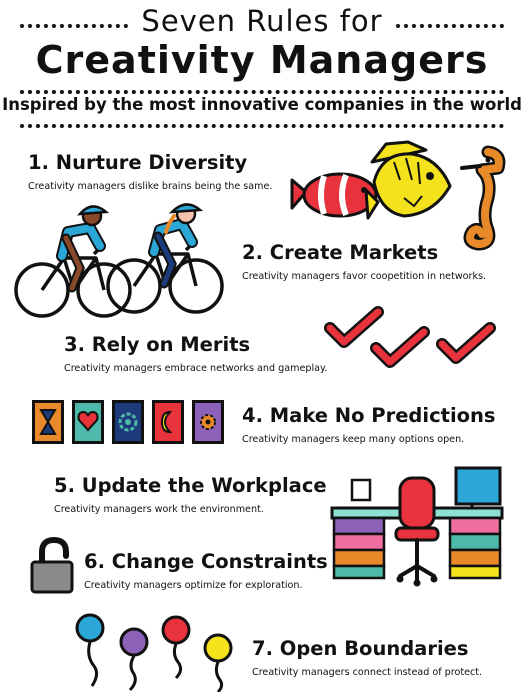 Image resolution: width=524 pixels, height=692 pixels. Describe the element at coordinates (369, 415) in the screenshot. I see `rule-4-title: 4. Make No Predictions` at that location.